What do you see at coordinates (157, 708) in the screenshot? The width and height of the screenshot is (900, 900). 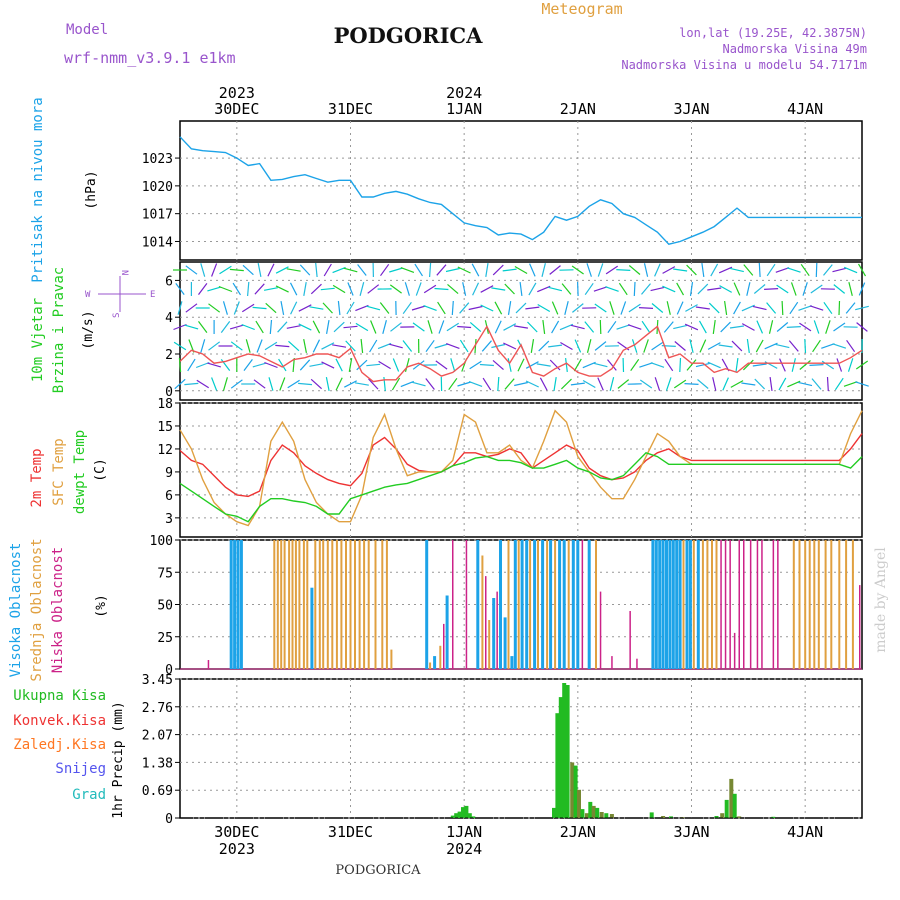 I see `y-tick-label: 2.76` at bounding box center [157, 708].